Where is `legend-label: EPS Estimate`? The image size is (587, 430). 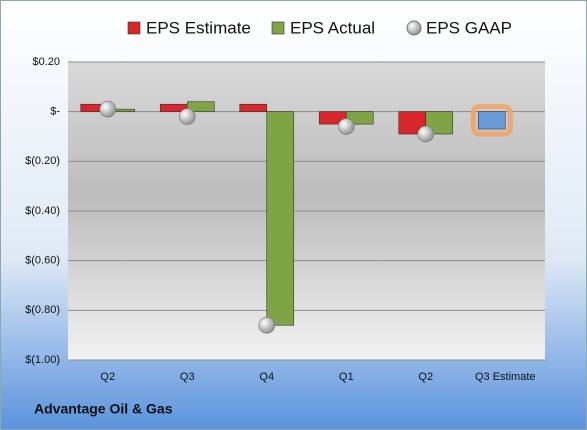 legend-label: EPS Estimate is located at coordinates (198, 27).